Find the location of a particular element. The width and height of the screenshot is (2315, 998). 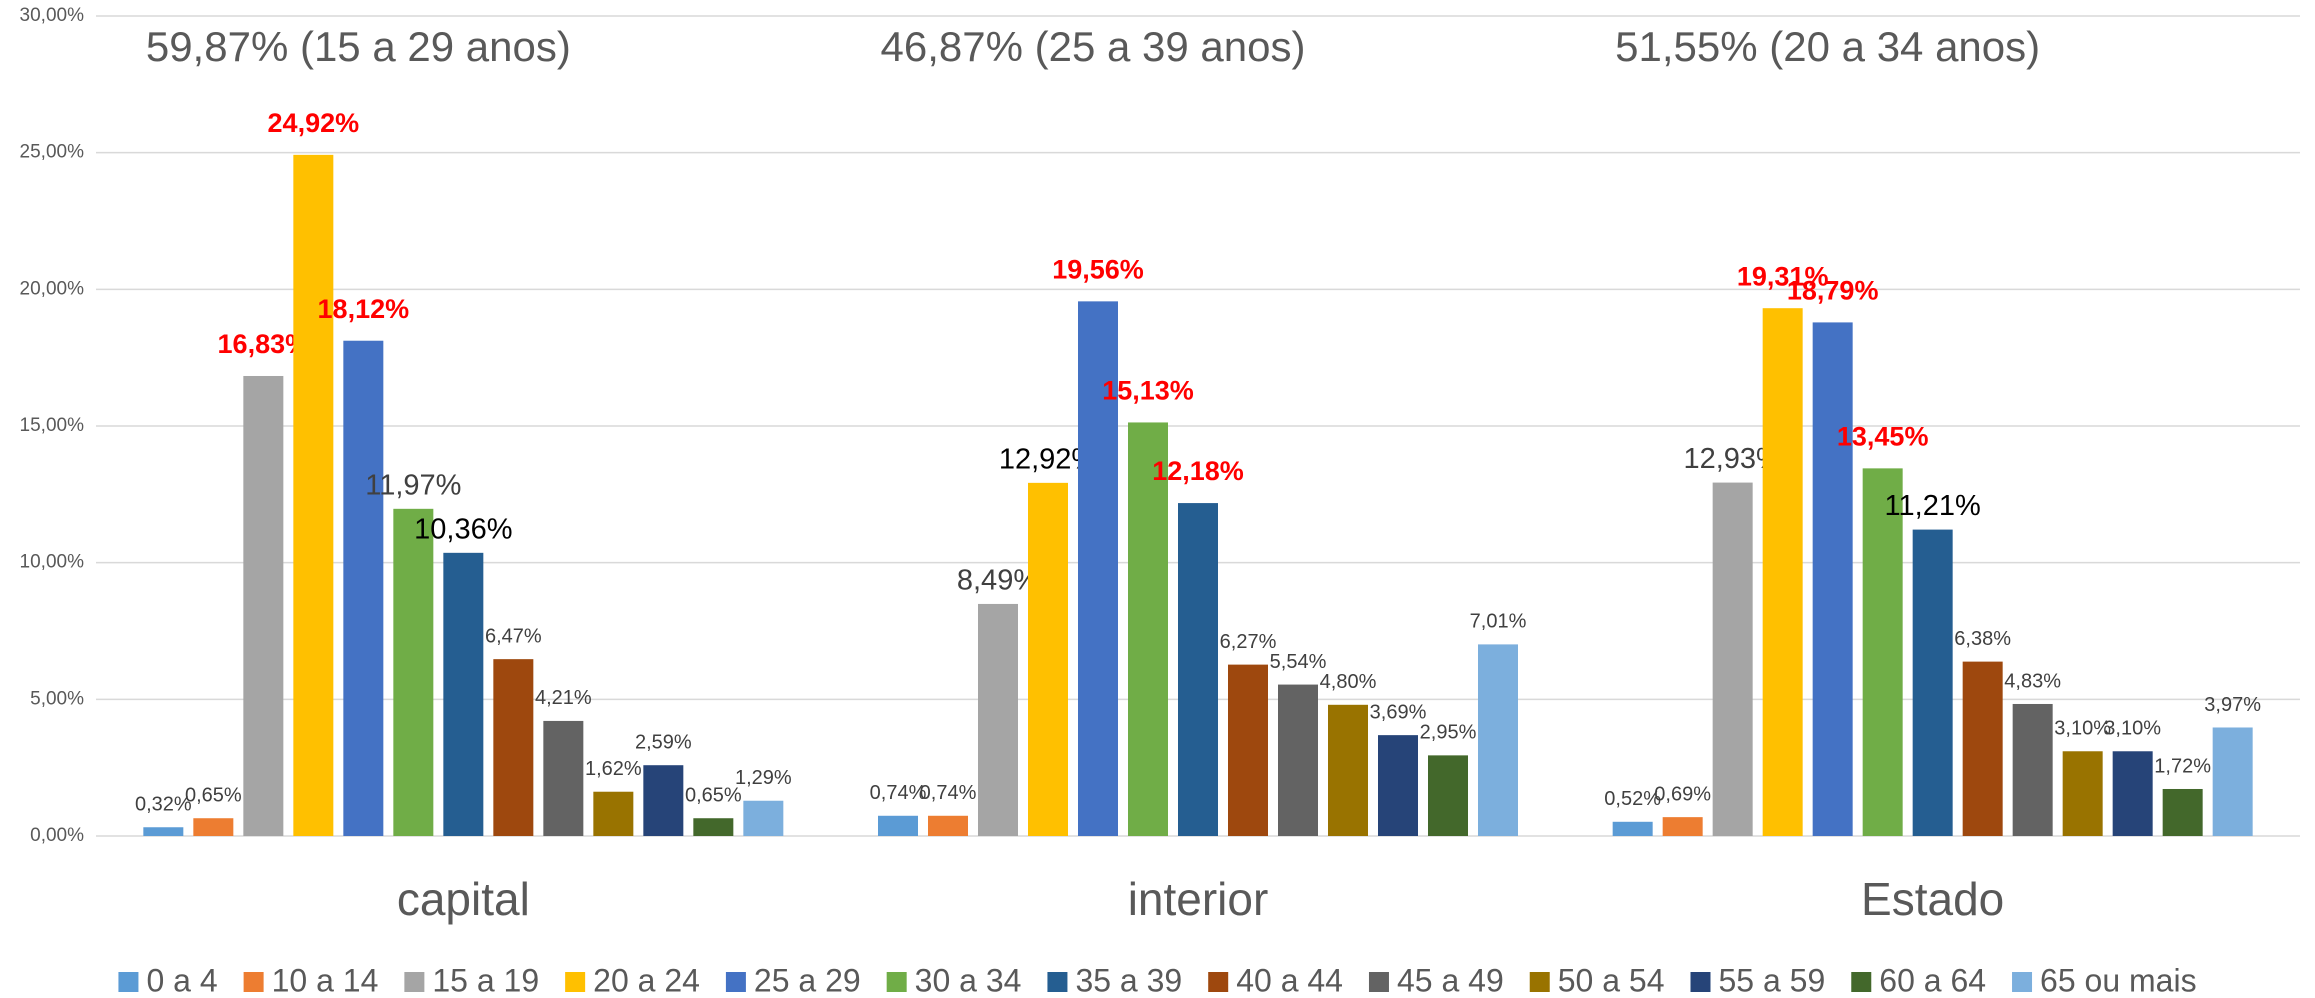

data-label: 24,92% is located at coordinates (314, 123).